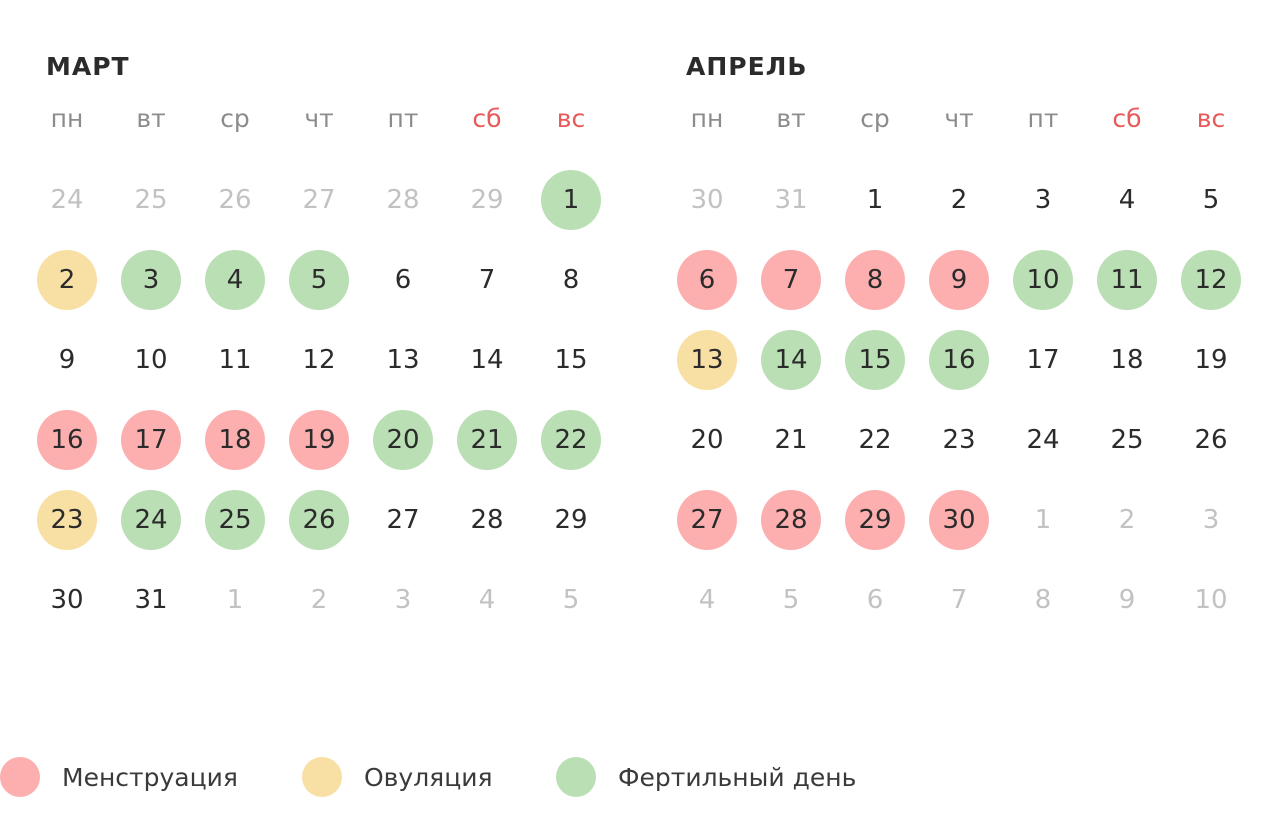 This screenshot has height=824, width=1280. Describe the element at coordinates (487, 520) in the screenshot. I see `day-cell: 28` at that location.